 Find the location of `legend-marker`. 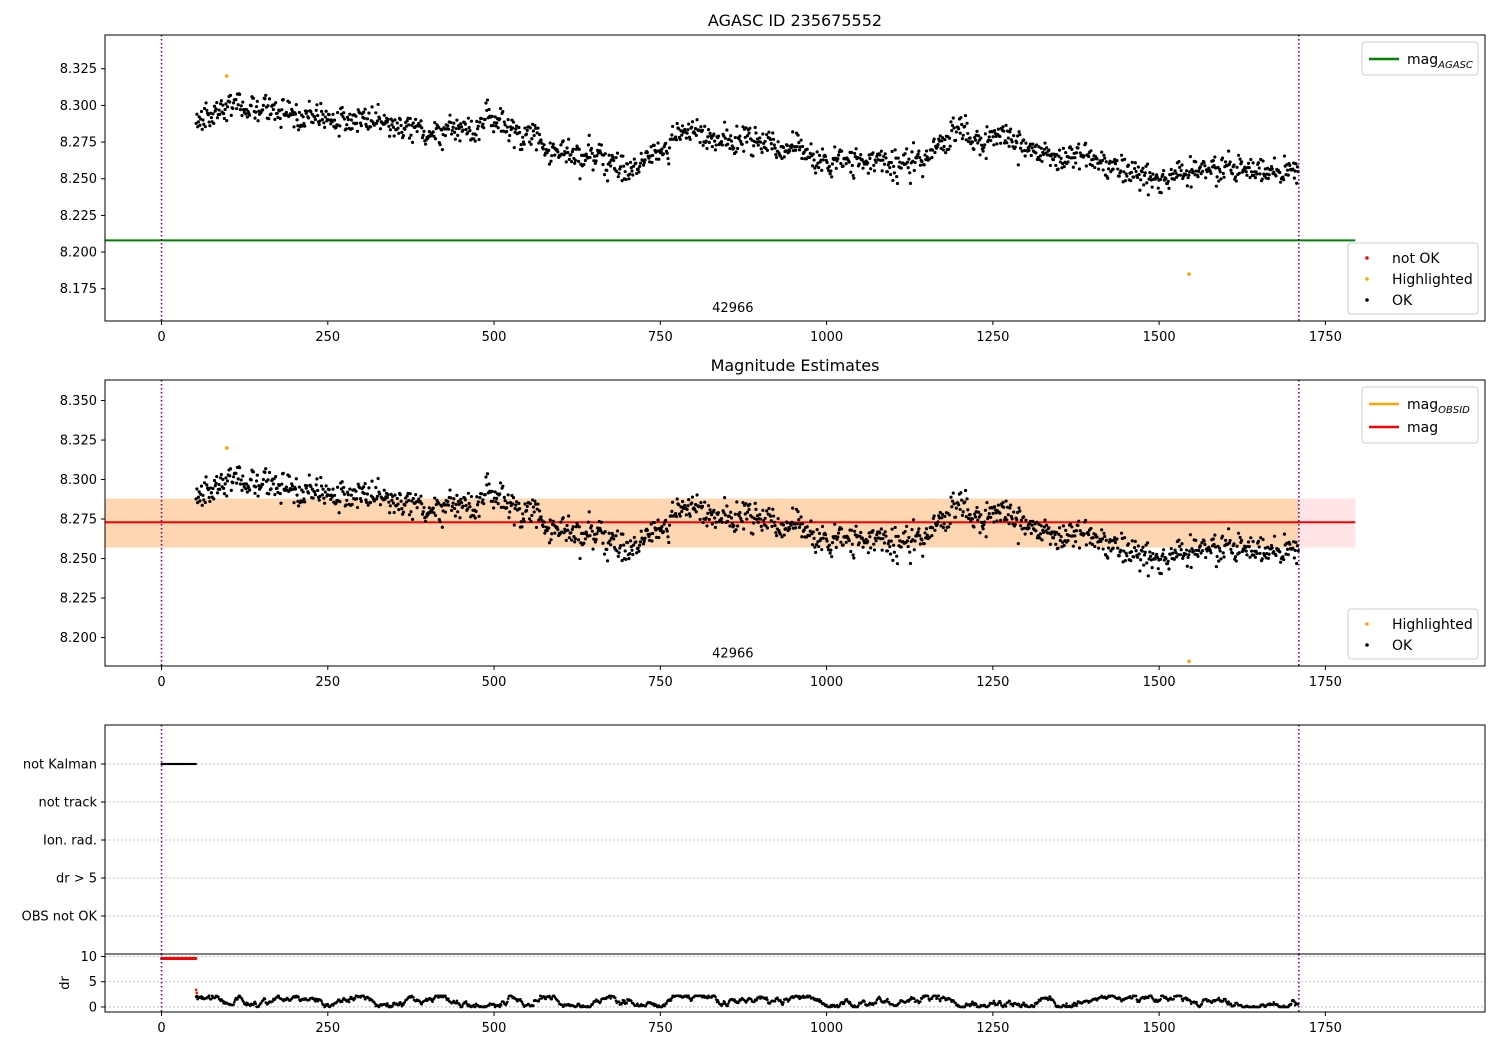

legend-marker is located at coordinates (1367, 279).